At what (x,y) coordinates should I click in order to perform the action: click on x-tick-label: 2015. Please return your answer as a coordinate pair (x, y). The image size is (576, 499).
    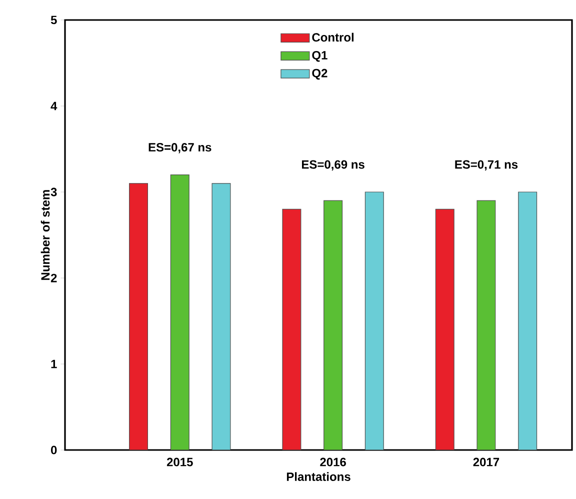
    Looking at the image, I should click on (179, 462).